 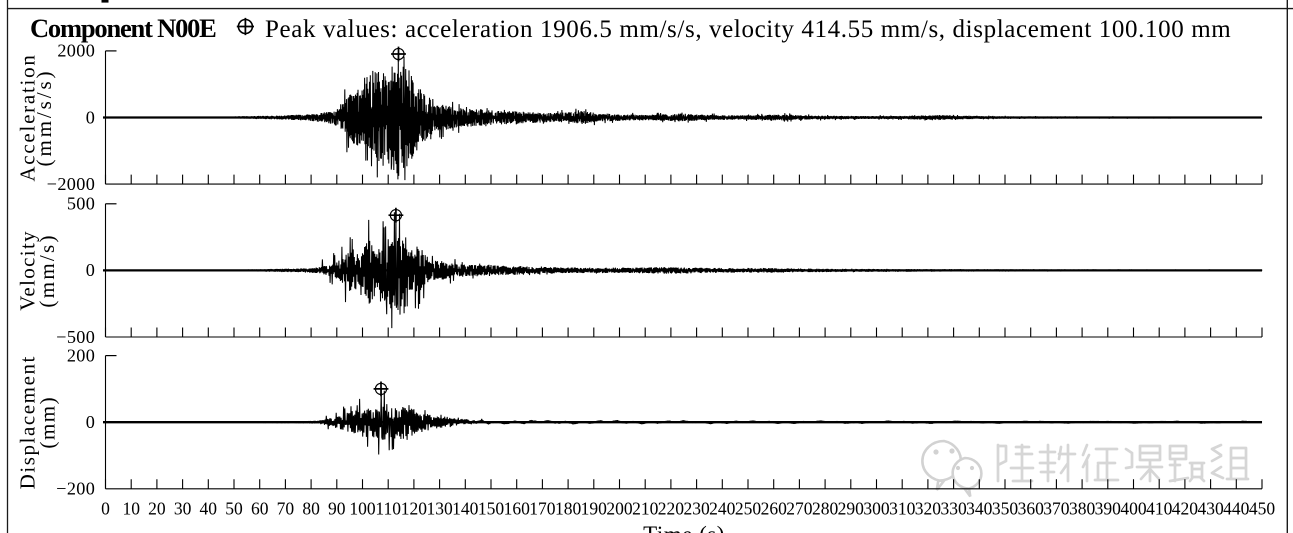 I want to click on svg-text: 250, so click(x=748, y=509).